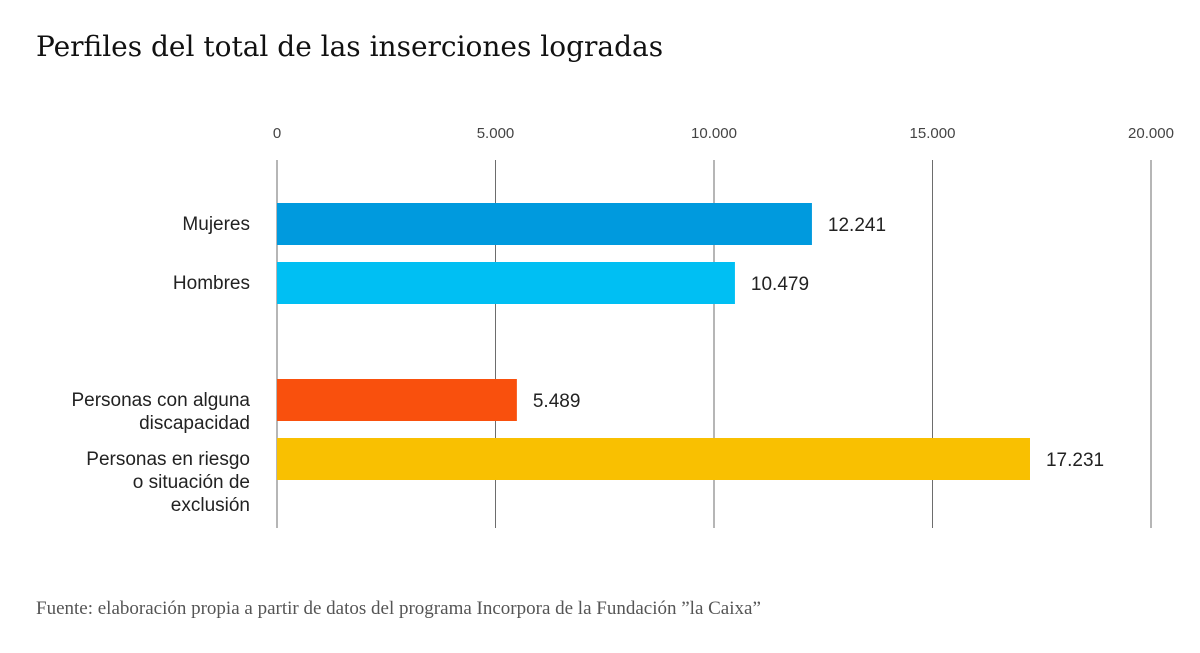  I want to click on bar-value-label: 12.241, so click(857, 225).